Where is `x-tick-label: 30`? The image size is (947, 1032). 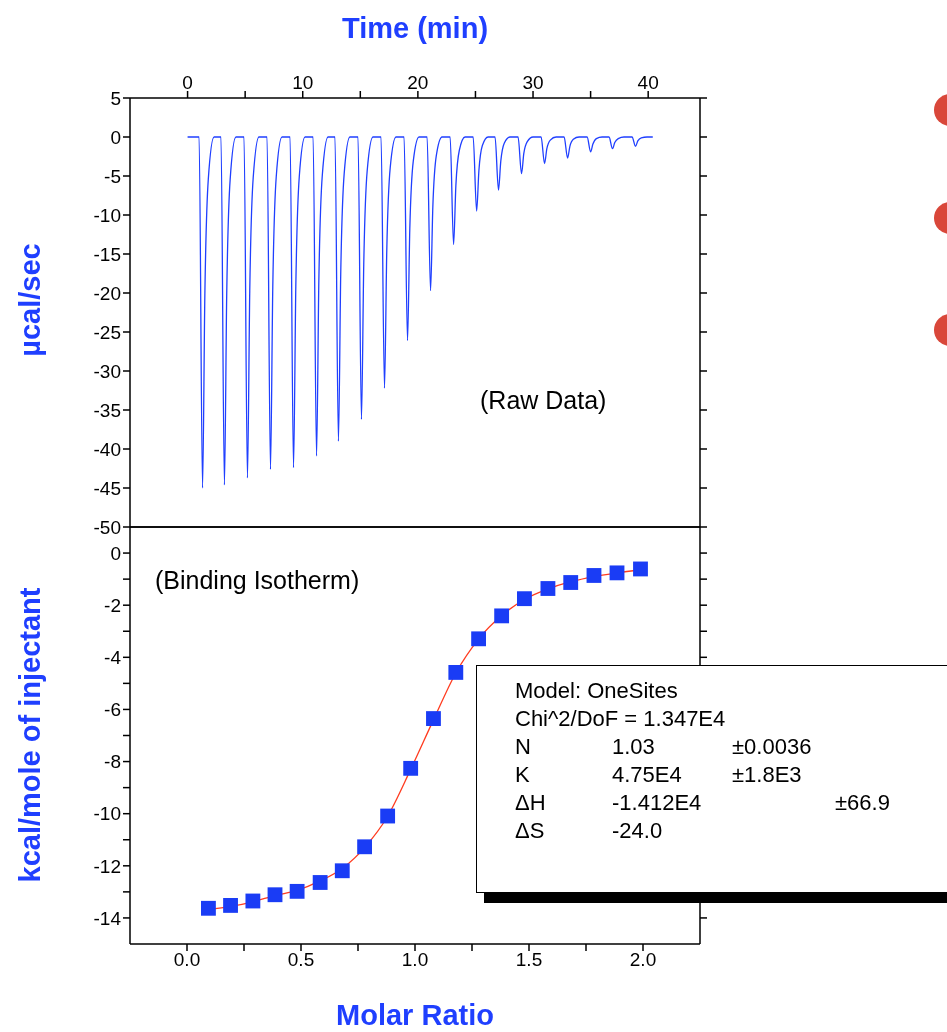
x-tick-label: 30 is located at coordinates (533, 82).